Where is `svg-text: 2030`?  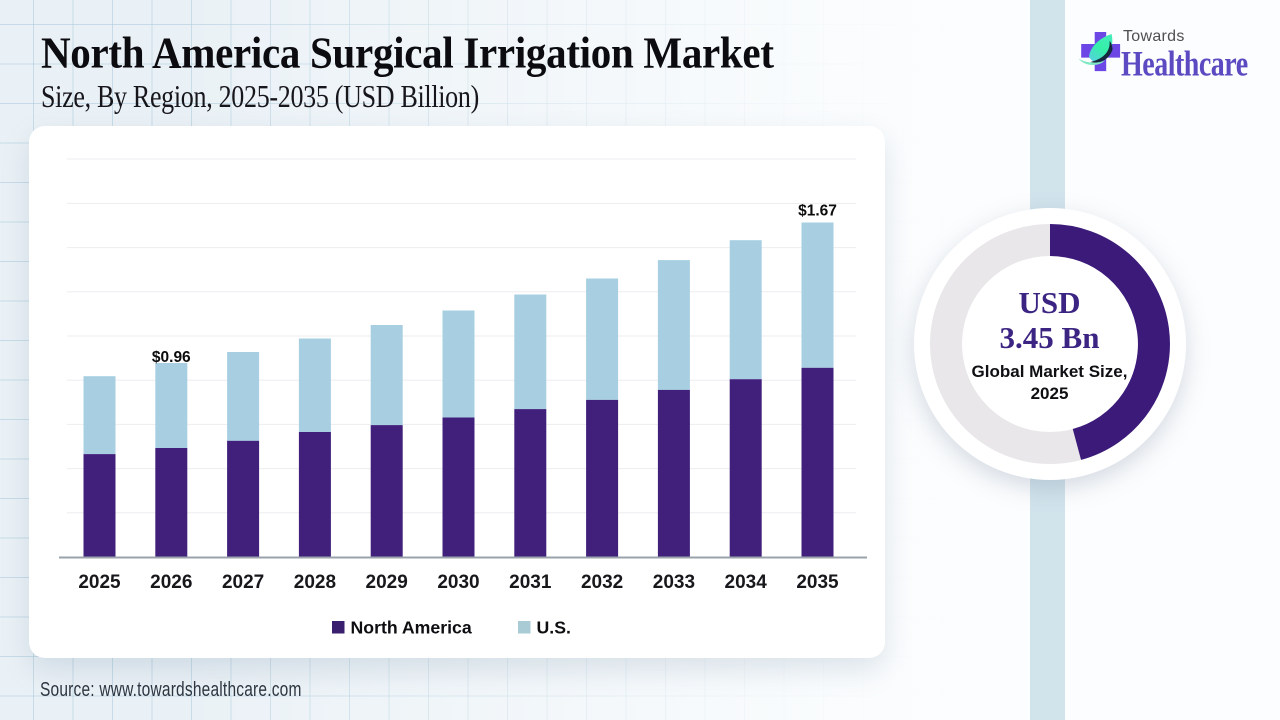
svg-text: 2030 is located at coordinates (458, 582).